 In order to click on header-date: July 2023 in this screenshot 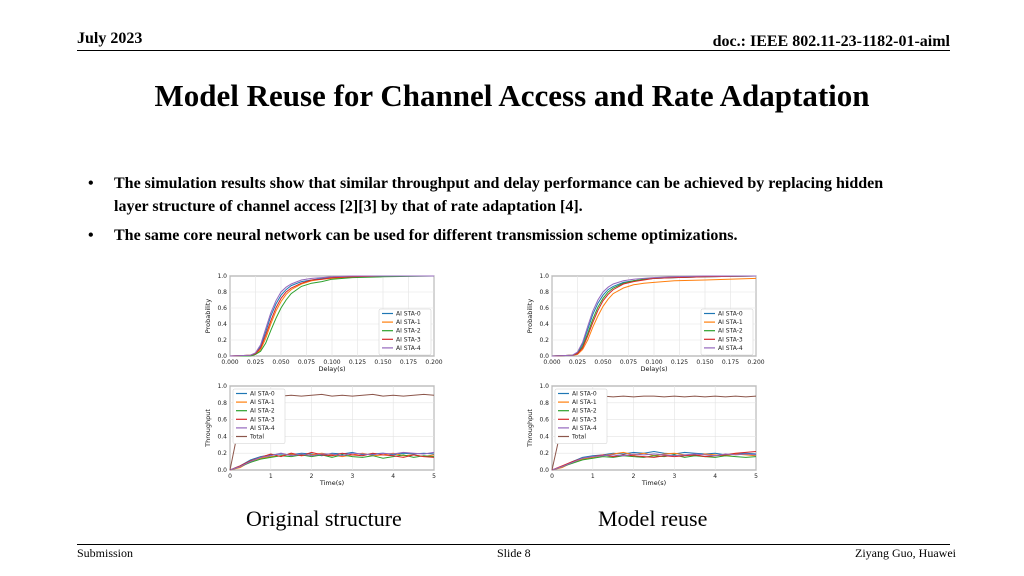, I will do `click(110, 38)`.